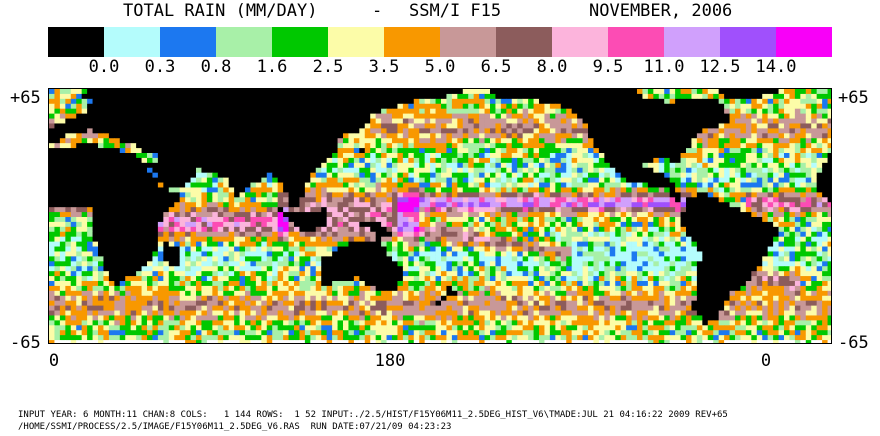 The width and height of the screenshot is (880, 436). I want to click on legend-label: 9.5, so click(608, 67).